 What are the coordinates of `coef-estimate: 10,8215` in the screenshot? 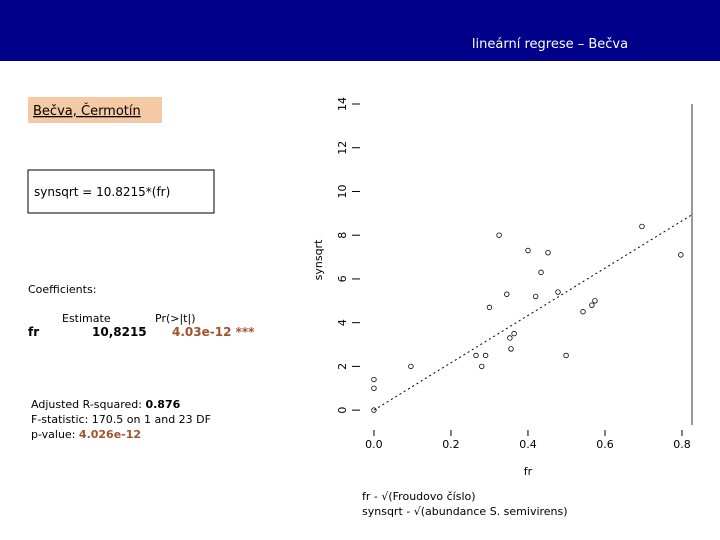 It's located at (119, 332).